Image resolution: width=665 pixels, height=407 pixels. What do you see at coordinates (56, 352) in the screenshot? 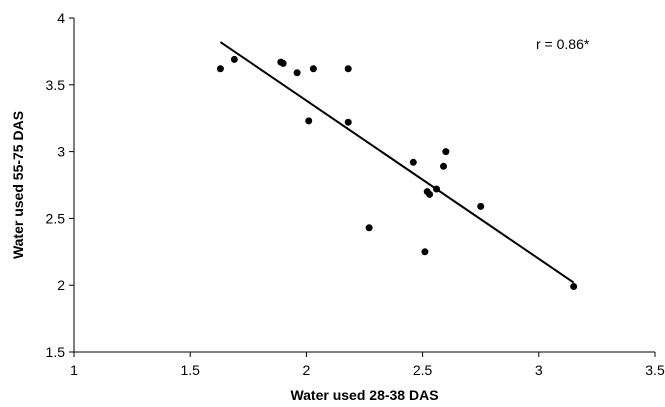
I see `y-tick-label: 1.5` at bounding box center [56, 352].